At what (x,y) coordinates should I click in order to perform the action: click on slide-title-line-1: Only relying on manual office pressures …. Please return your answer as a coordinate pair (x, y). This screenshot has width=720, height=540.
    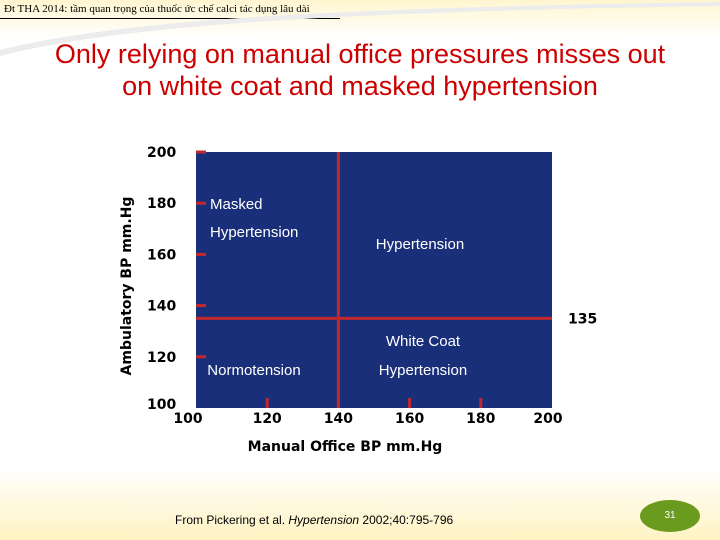
    Looking at the image, I should click on (360, 54).